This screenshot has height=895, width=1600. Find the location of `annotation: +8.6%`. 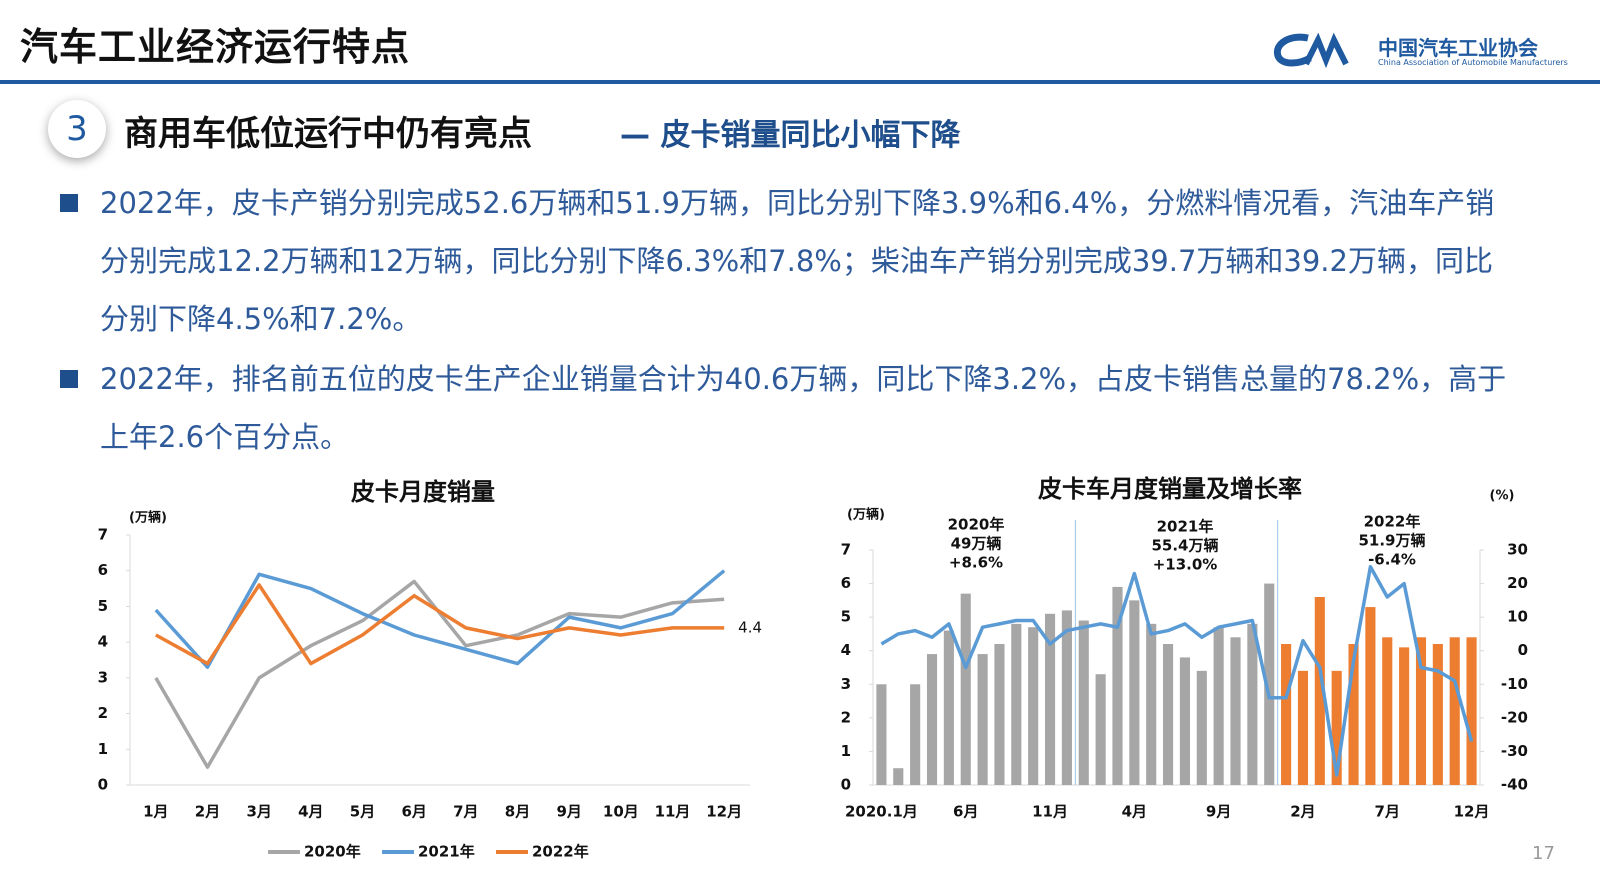

annotation: +8.6% is located at coordinates (976, 563).